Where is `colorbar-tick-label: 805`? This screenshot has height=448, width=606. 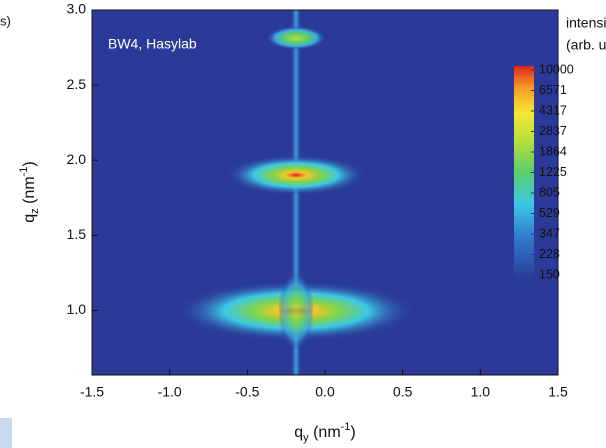
colorbar-tick-label: 805 is located at coordinates (549, 192).